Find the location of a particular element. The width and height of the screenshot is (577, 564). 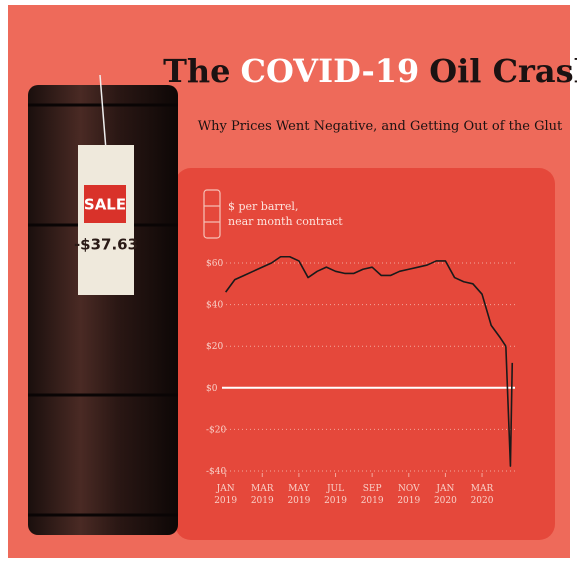

y-tick-label: $40 is located at coordinates (214, 306).